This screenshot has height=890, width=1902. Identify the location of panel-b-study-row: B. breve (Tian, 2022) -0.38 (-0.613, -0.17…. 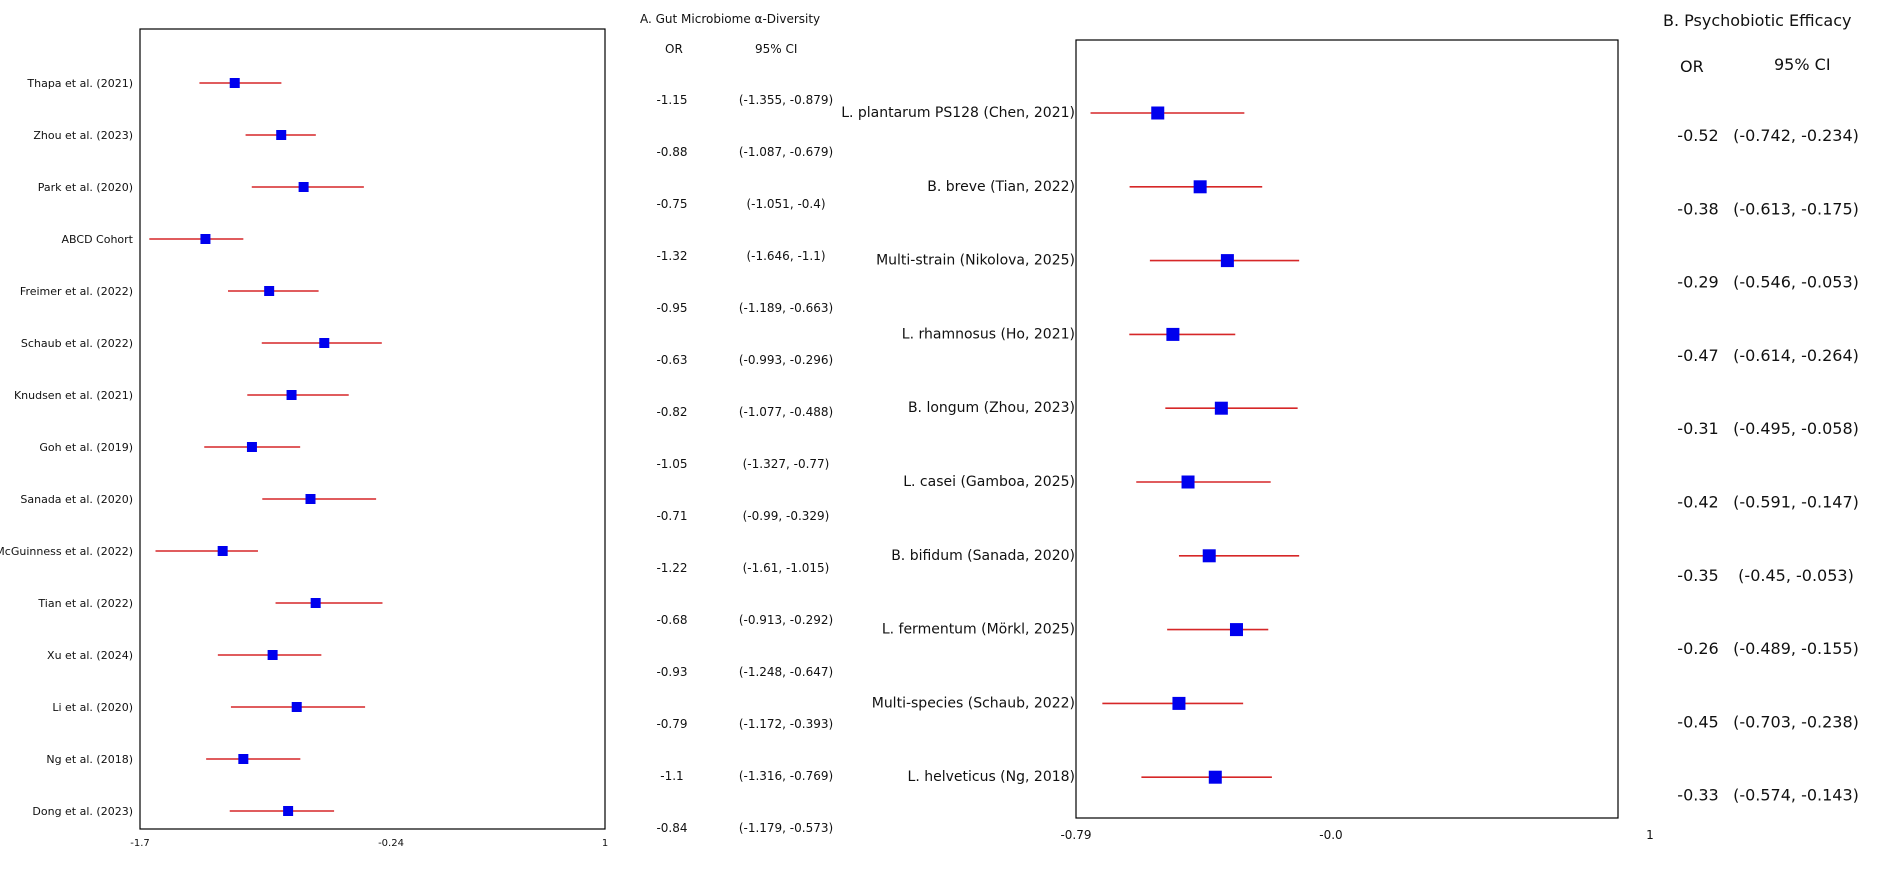
(1393, 199).